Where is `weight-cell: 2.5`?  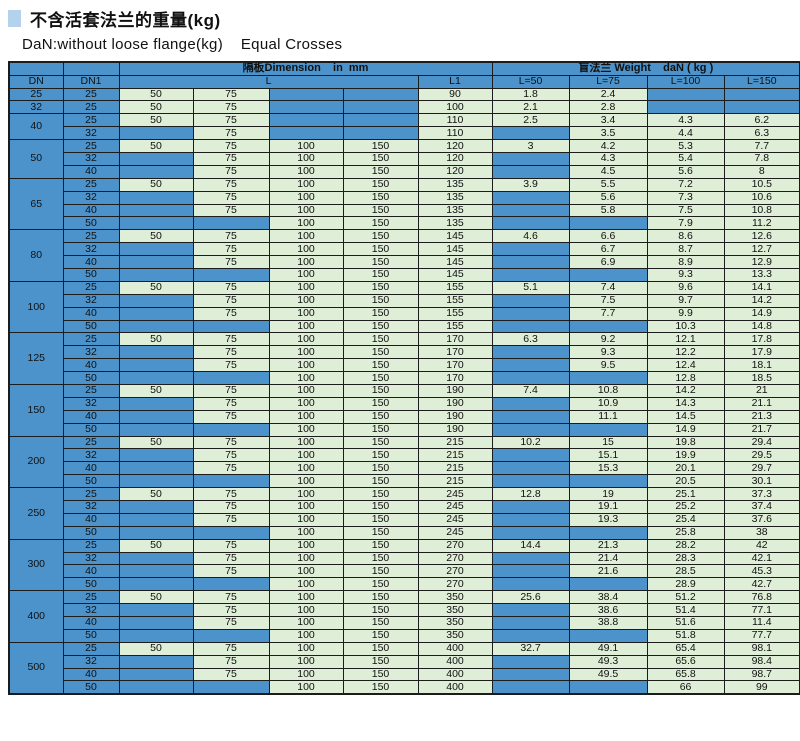 weight-cell: 2.5 is located at coordinates (530, 120).